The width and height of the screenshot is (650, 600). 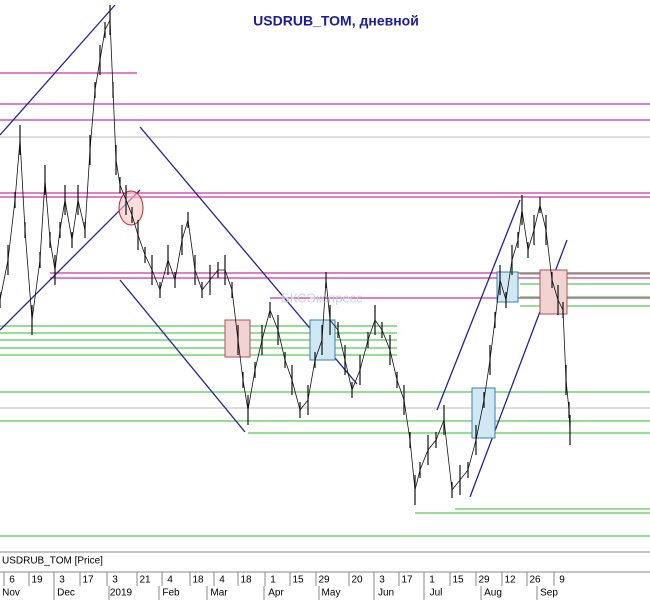 What do you see at coordinates (276, 593) in the screenshot?
I see `month-label: Apr` at bounding box center [276, 593].